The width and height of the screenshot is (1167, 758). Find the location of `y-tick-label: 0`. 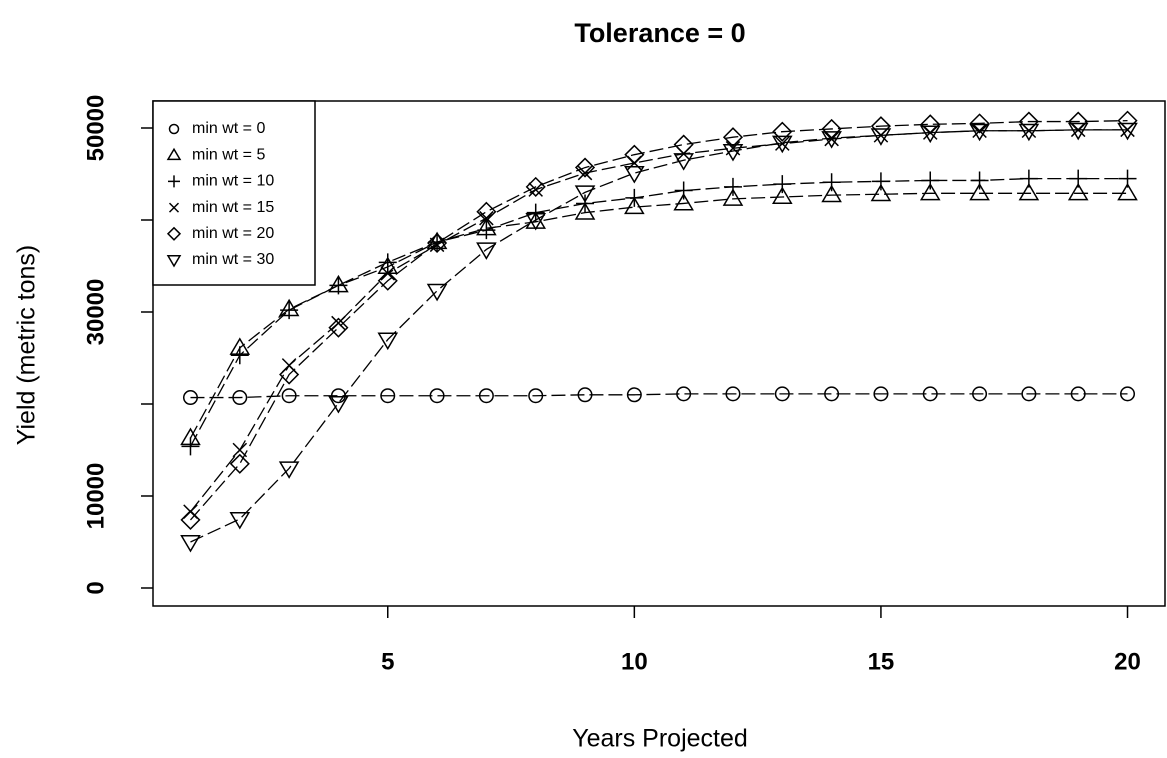

y-tick-label: 0 is located at coordinates (95, 587).